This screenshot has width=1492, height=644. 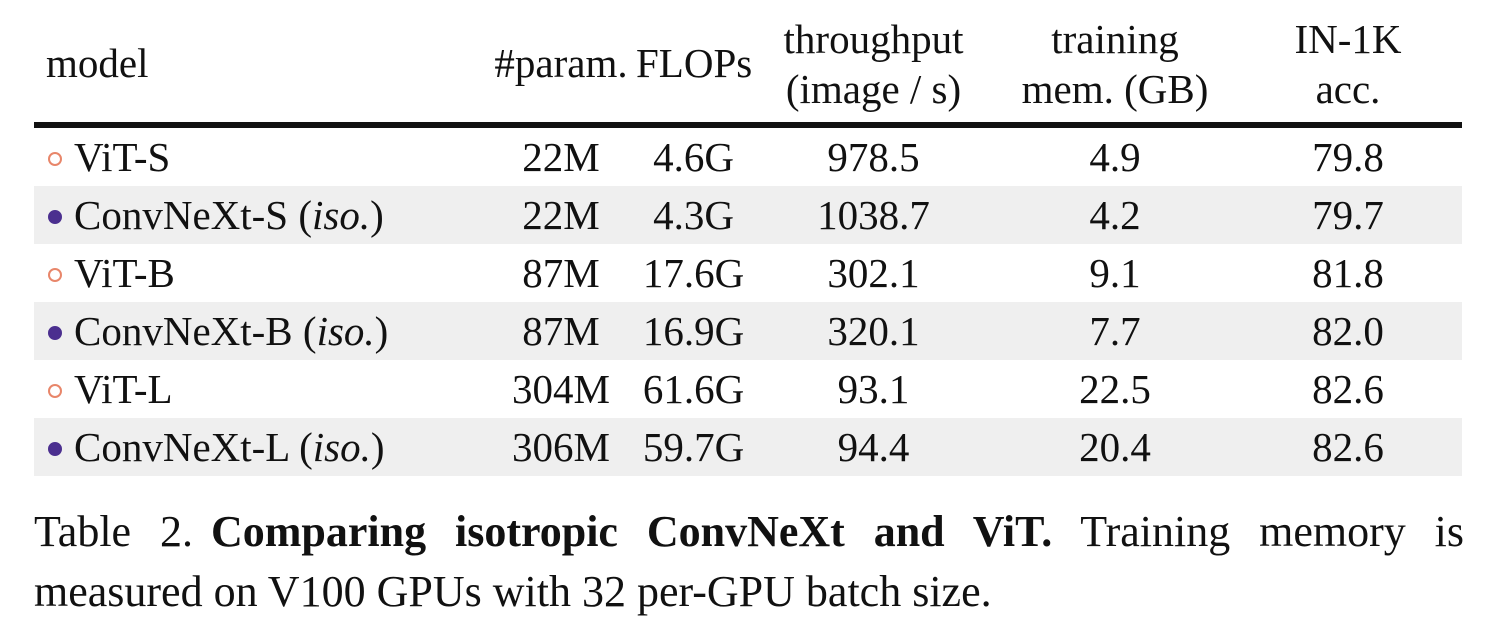 I want to click on flops-cell: 4.3G, so click(x=693, y=215).